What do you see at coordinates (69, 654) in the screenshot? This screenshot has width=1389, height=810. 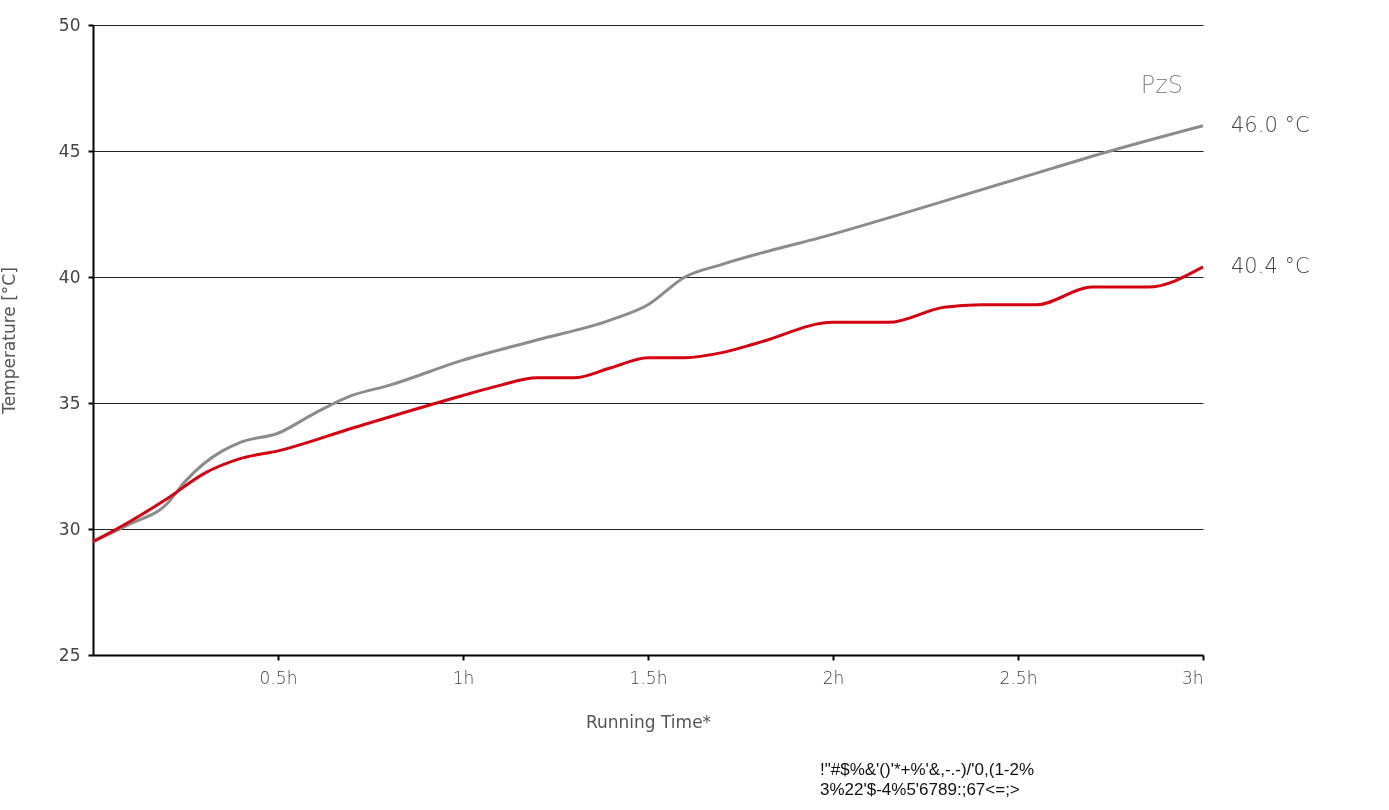 I see `y-tick-label: 25` at bounding box center [69, 654].